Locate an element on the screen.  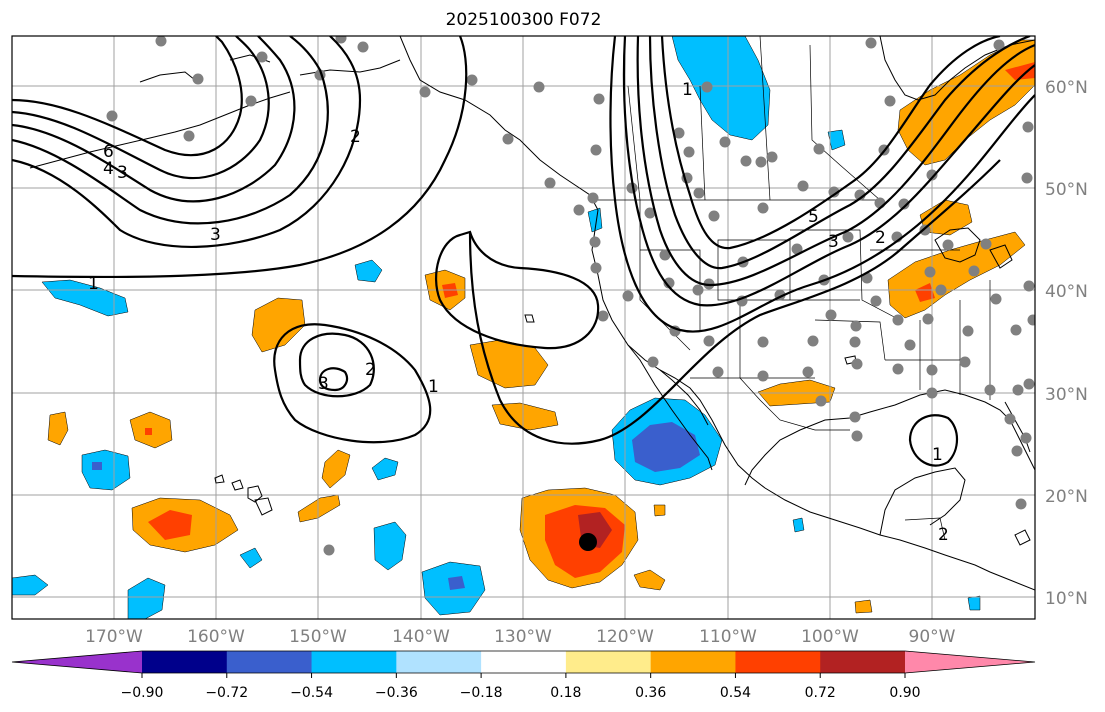
lon-label: 90°W is located at coordinates (932, 637).